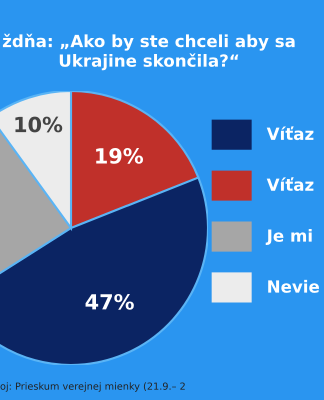 The width and height of the screenshot is (324, 400). I want to click on chart-title: ždňa: „Ako by ste chceli aby sa Ukrajine skončila?“, so click(148, 52).